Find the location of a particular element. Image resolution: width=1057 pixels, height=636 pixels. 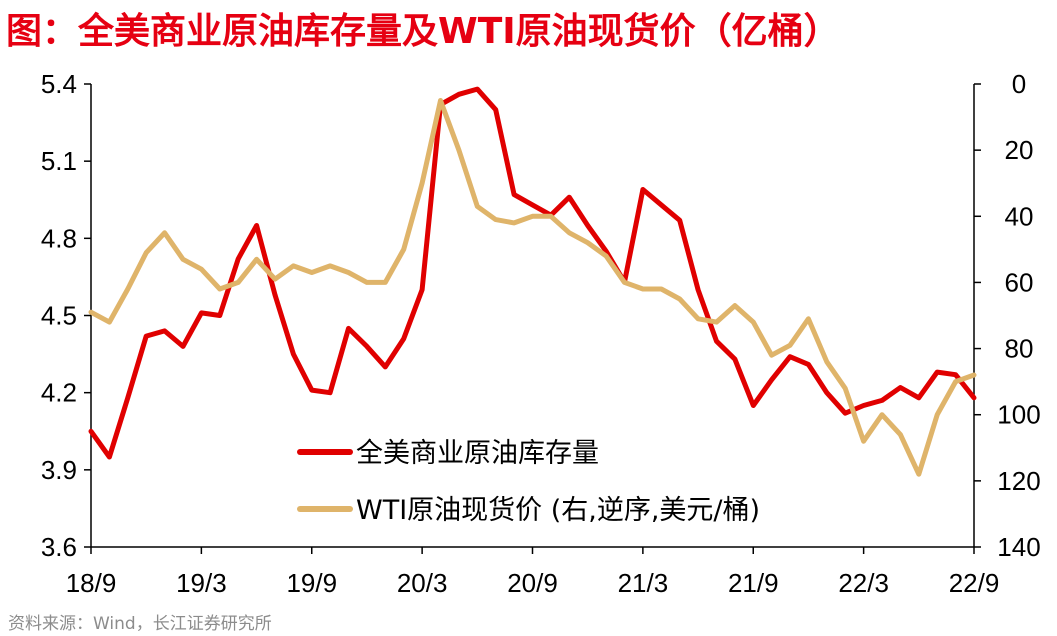

legend-label-inventory: 全美商业原油库存量 is located at coordinates (477, 453).